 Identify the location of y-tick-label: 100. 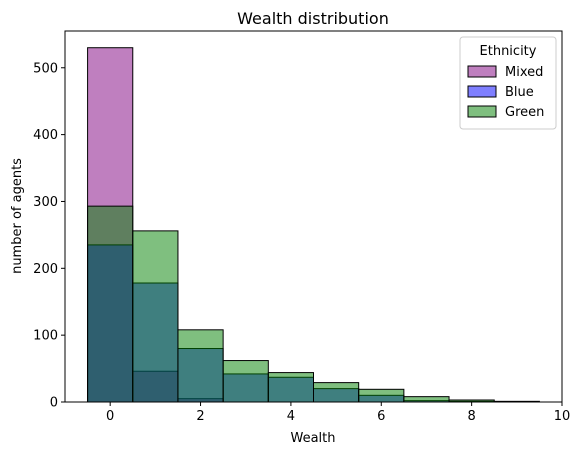
(45, 336).